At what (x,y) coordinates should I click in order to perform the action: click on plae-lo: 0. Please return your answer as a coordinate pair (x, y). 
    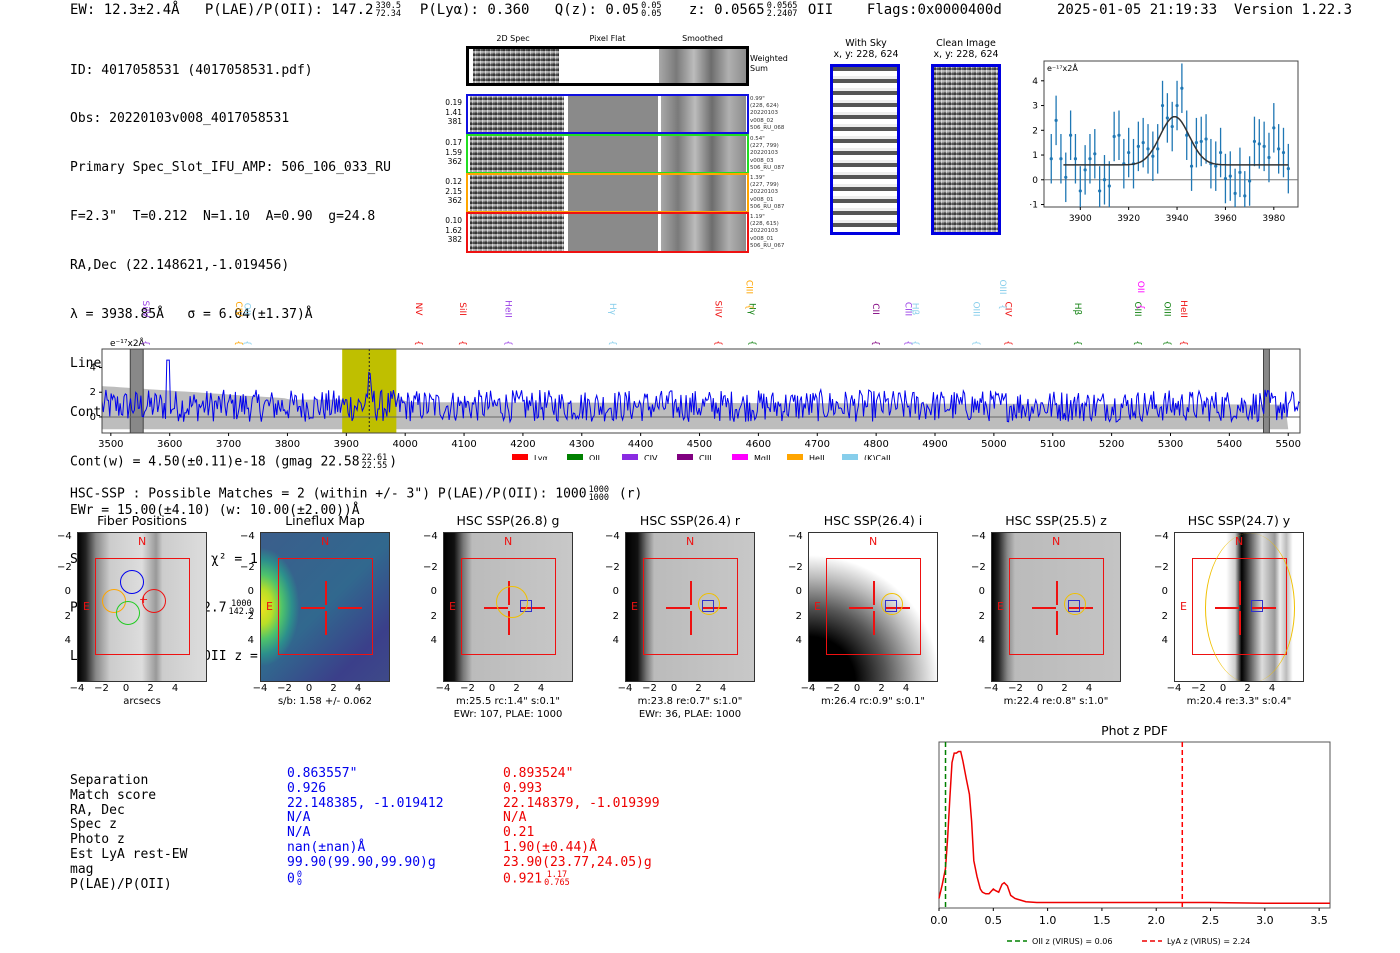
    Looking at the image, I should click on (299, 882).